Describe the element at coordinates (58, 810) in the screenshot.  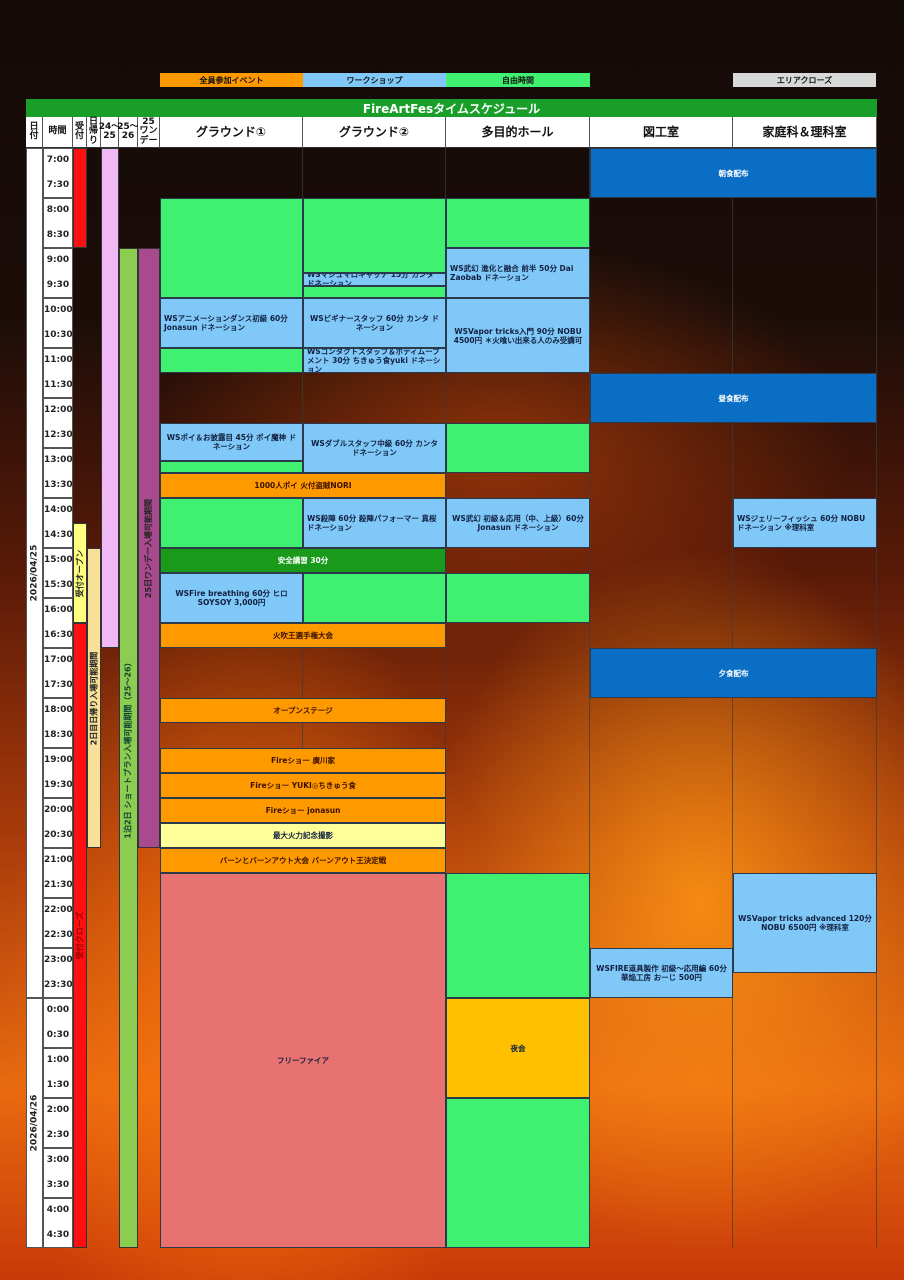
I see `time-label: 20:00` at that location.